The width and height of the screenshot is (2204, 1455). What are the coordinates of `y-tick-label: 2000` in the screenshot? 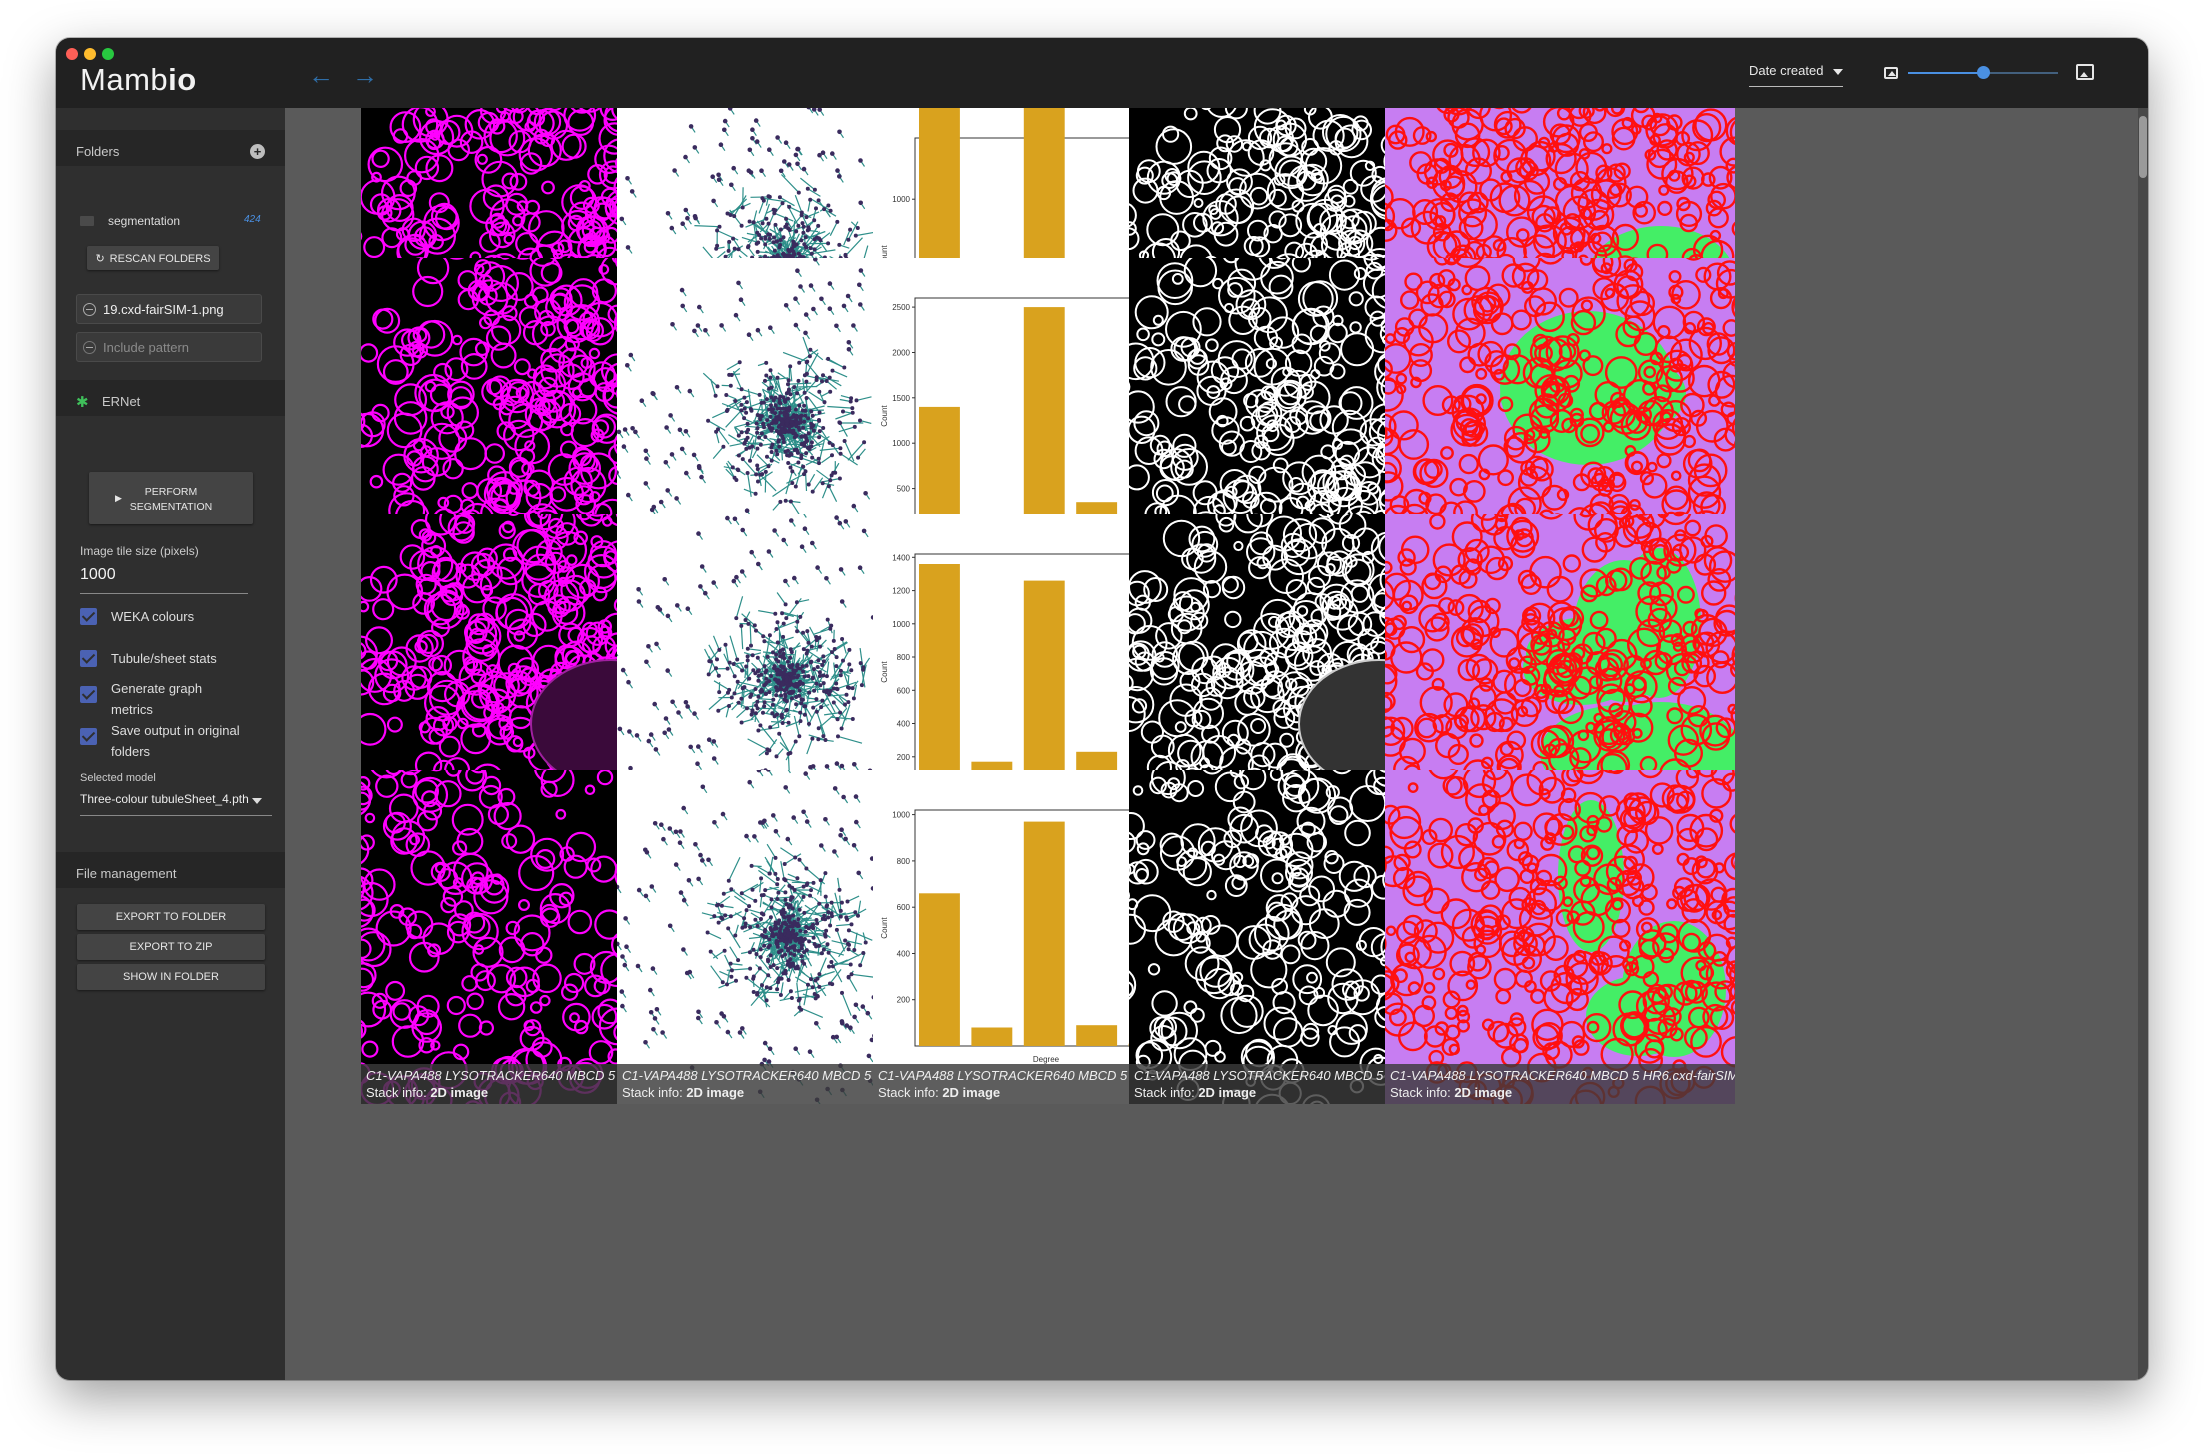 It's located at (901, 353).